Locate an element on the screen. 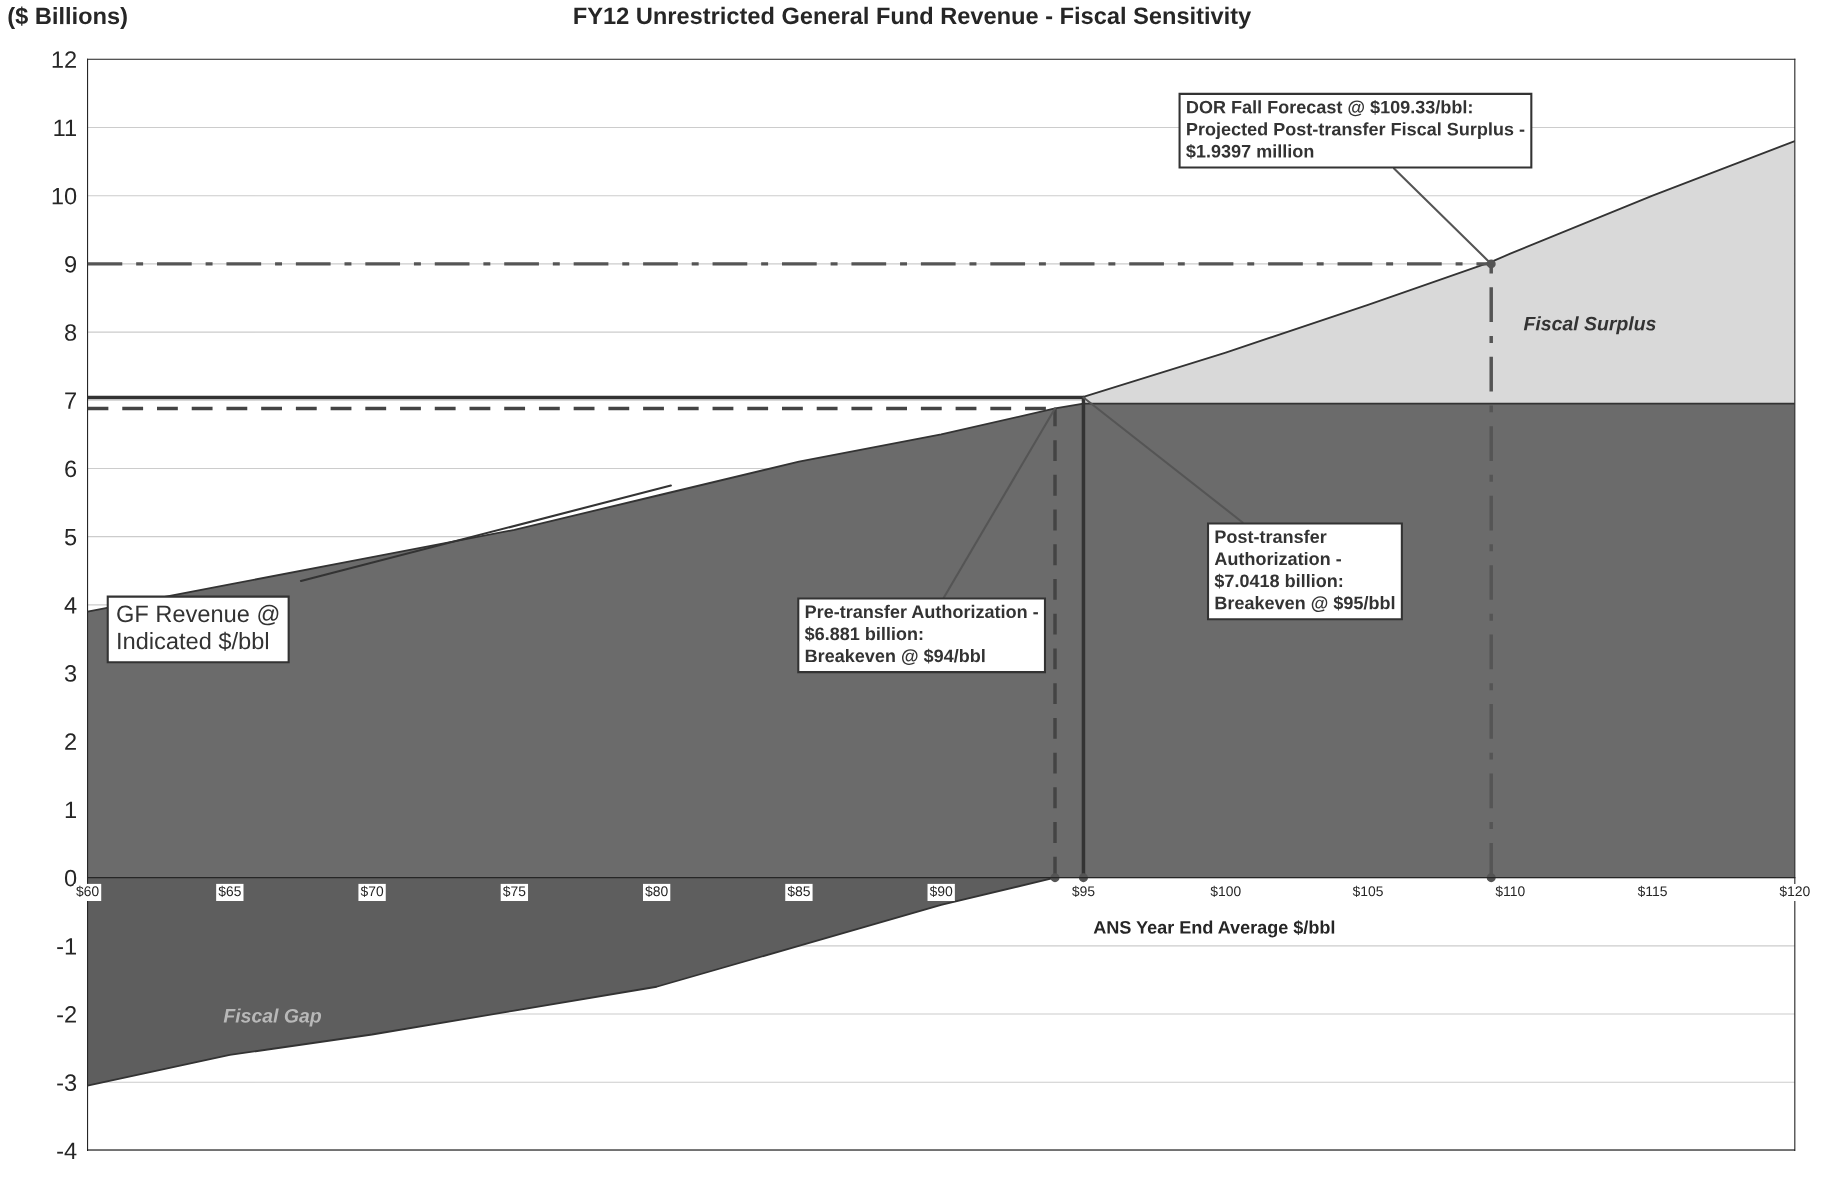 The width and height of the screenshot is (1824, 1186). annotation: Fiscal Surplus is located at coordinates (1589, 325).